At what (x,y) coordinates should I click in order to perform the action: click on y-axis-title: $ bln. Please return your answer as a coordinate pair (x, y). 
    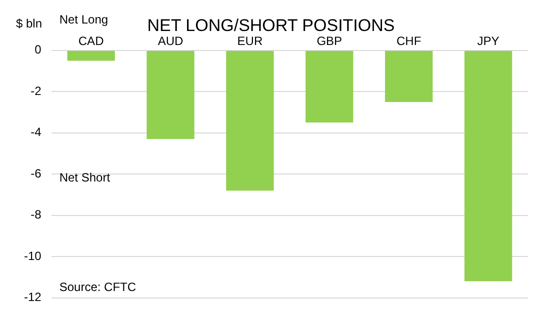
    Looking at the image, I should click on (29, 23).